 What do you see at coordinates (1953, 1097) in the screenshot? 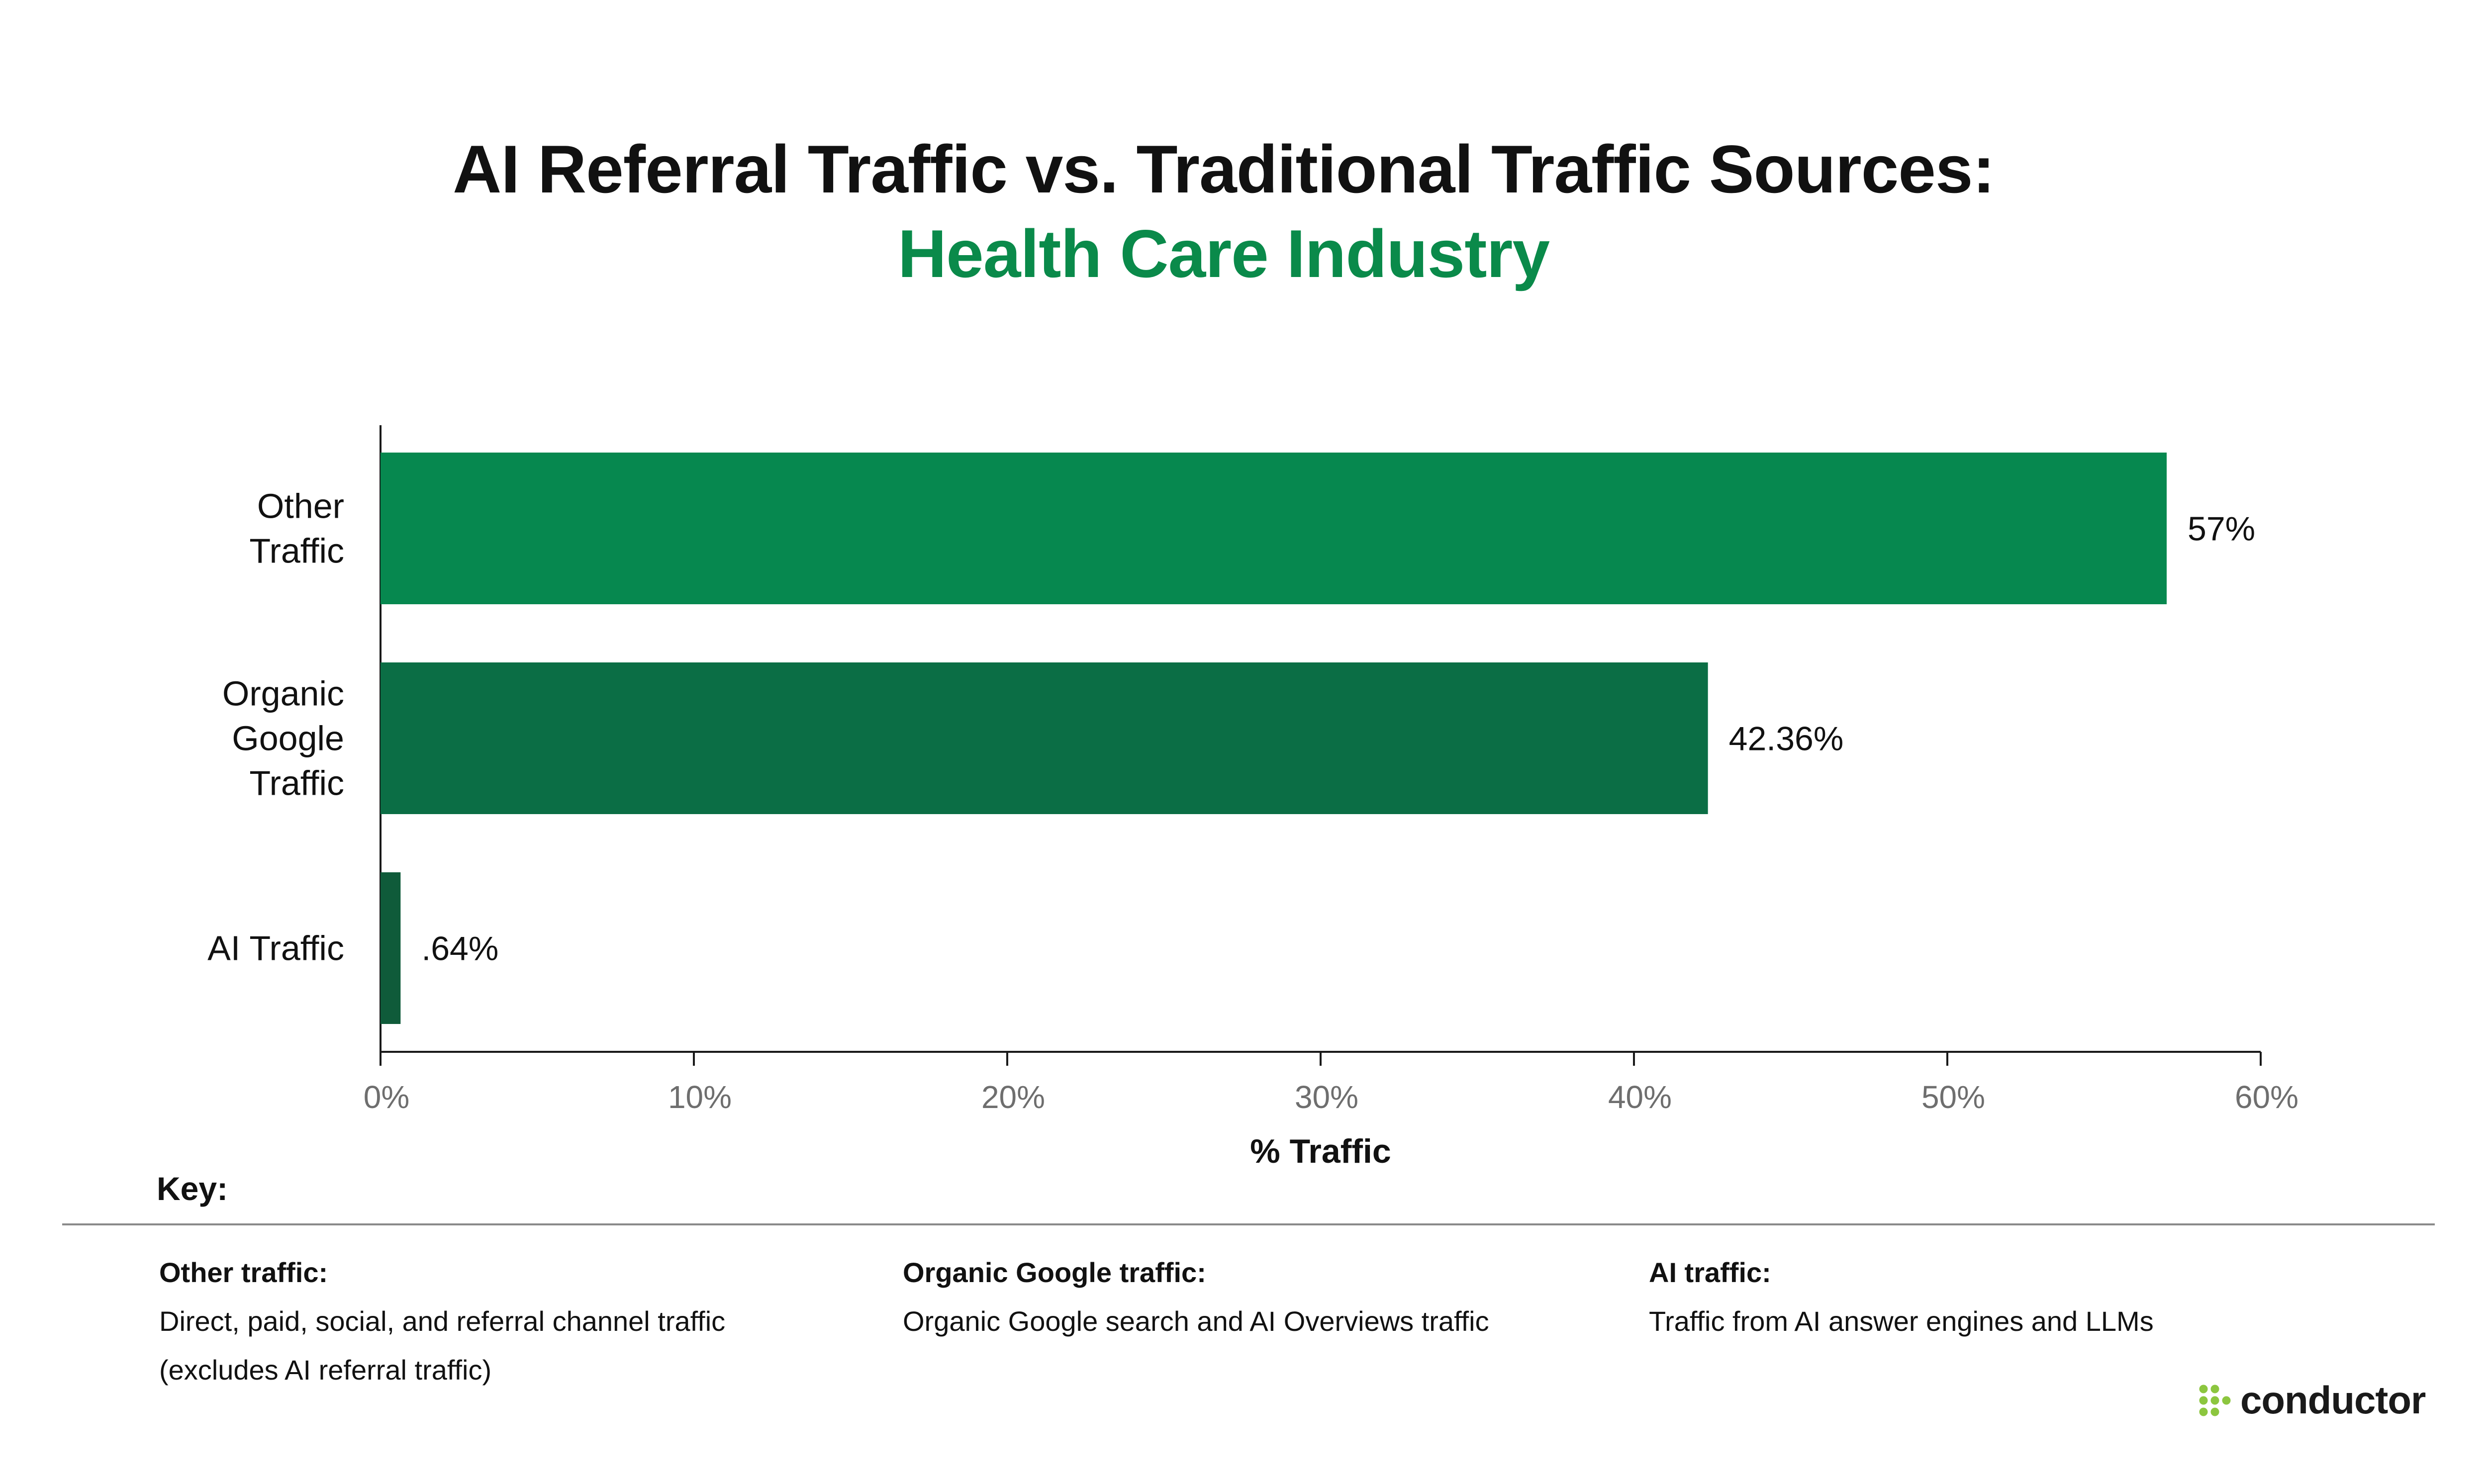
I see `x-tick-label: 50%` at bounding box center [1953, 1097].